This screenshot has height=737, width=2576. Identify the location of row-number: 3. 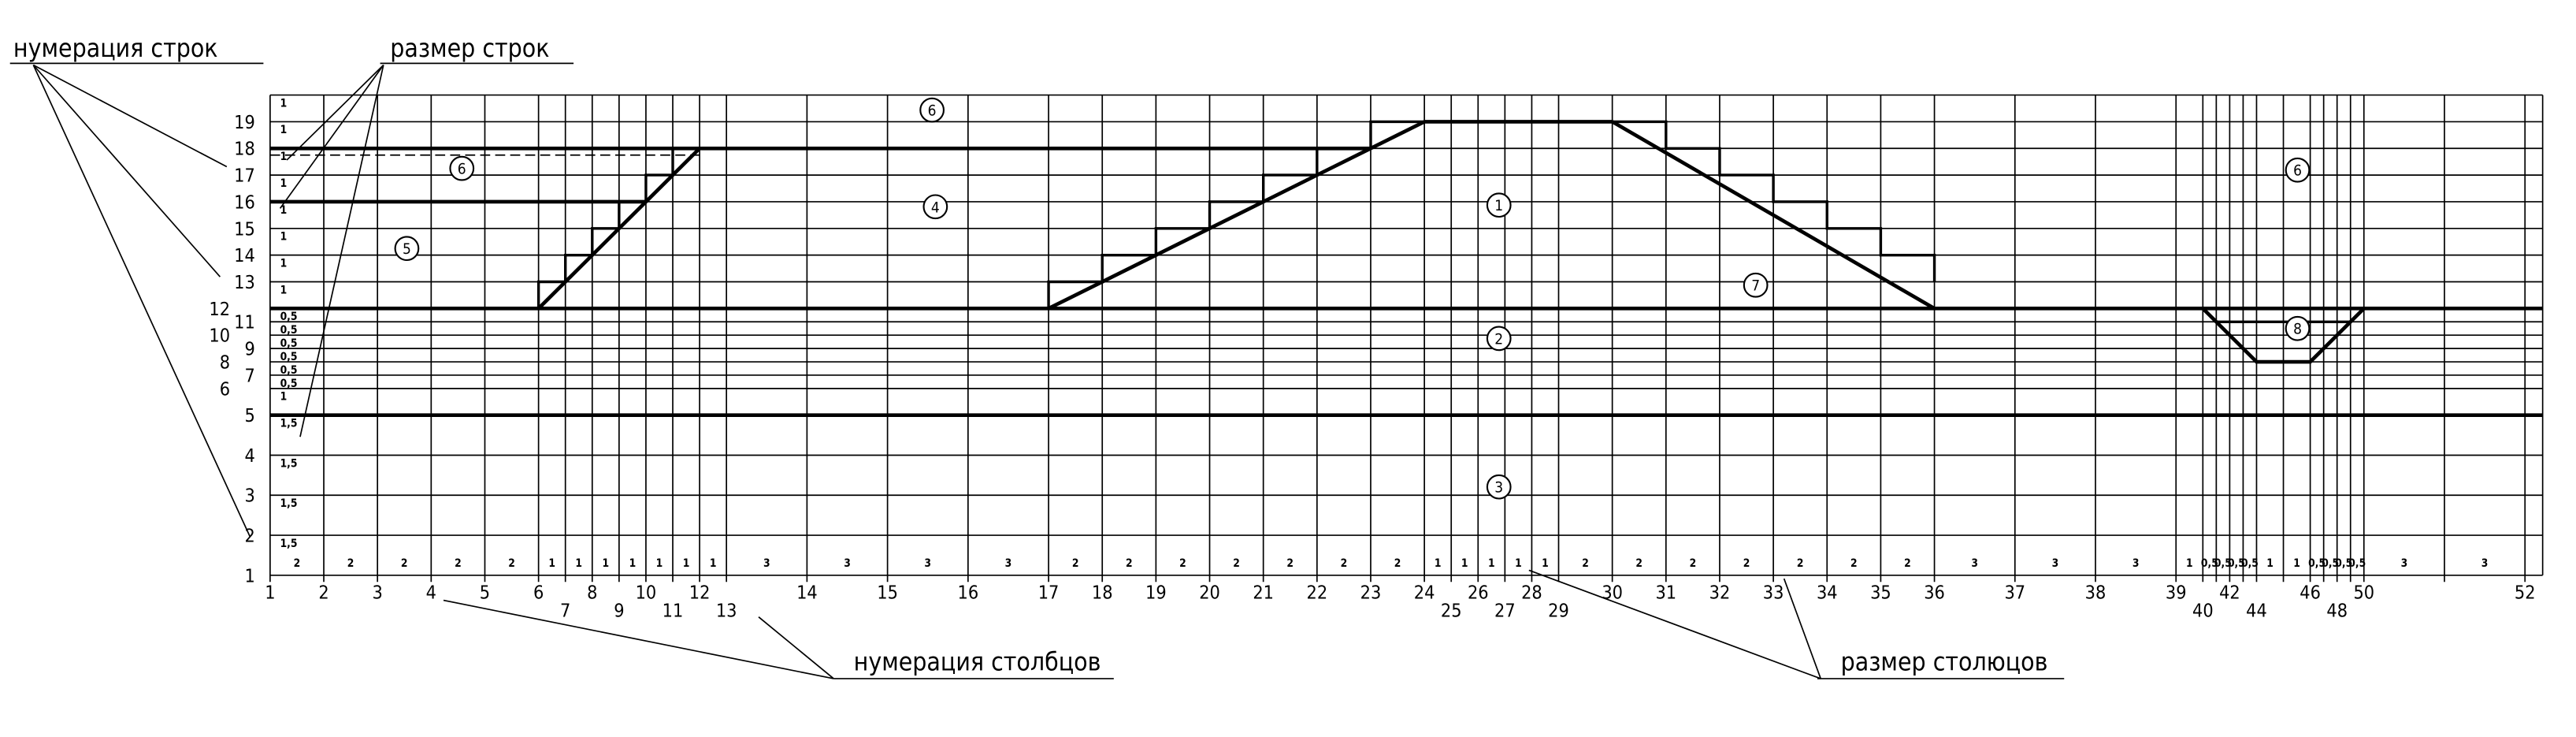
(249, 496).